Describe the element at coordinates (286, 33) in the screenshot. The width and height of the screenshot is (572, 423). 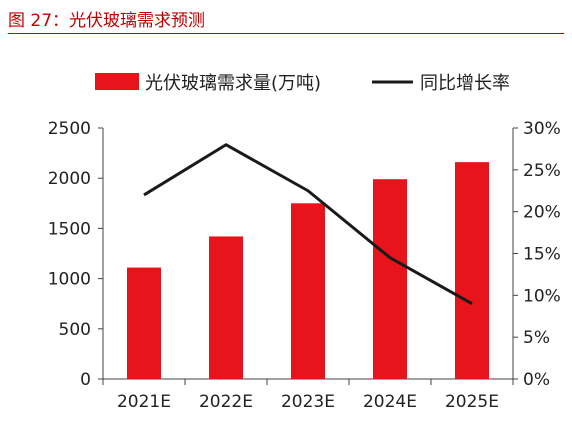
I see `title-divider` at that location.